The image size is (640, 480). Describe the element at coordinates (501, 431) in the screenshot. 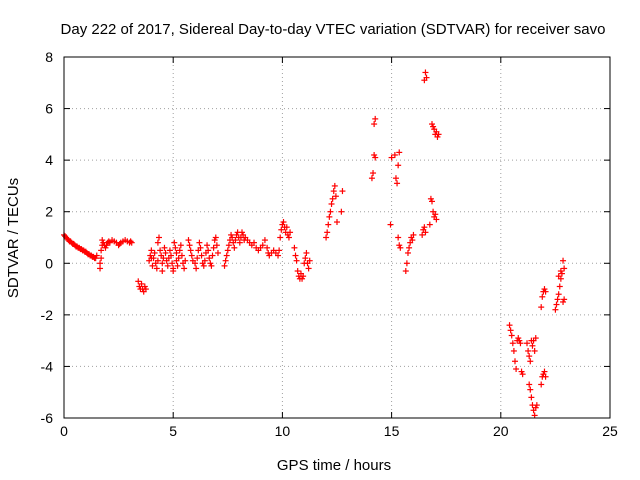

I see `x-tick-label: 20` at that location.